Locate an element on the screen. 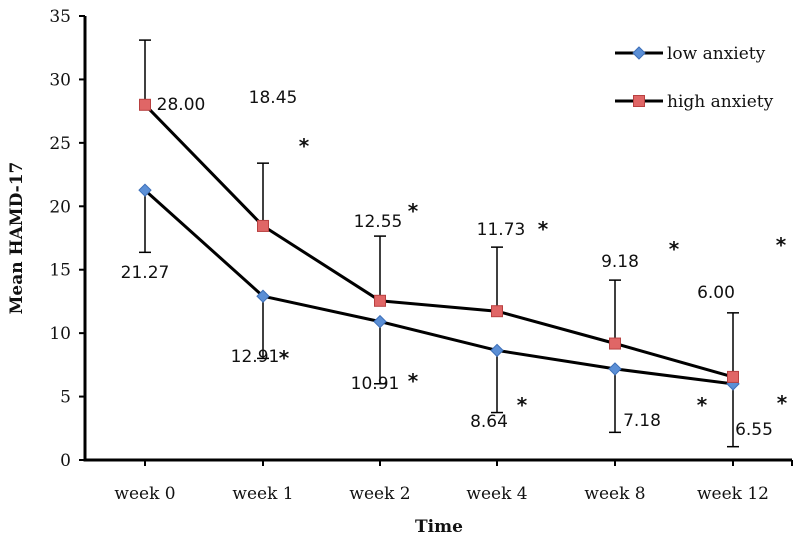  x-tick-label: week 12 is located at coordinates (733, 494).